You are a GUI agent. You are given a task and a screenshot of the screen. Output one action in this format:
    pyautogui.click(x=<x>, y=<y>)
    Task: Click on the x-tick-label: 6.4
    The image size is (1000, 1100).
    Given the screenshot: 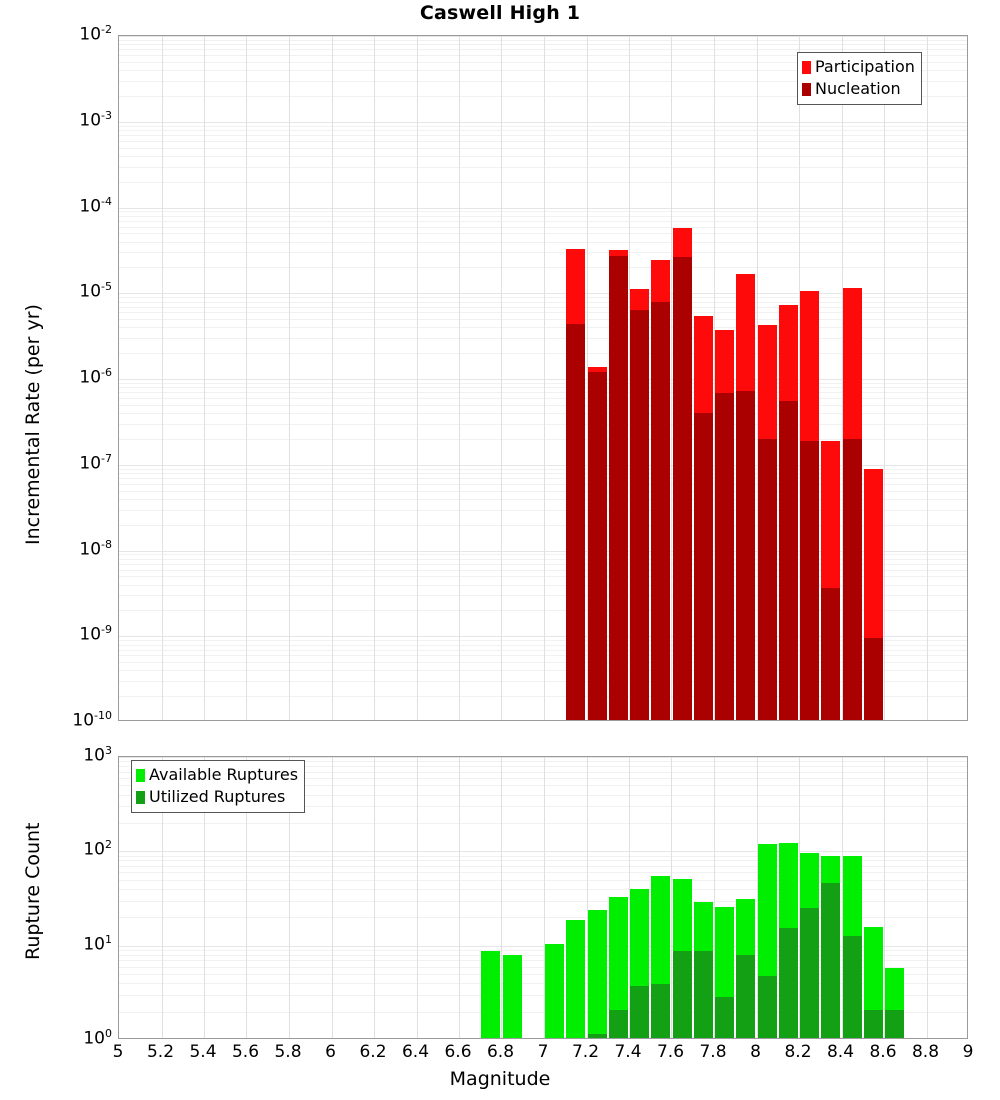 What is the action you would take?
    pyautogui.click(x=415, y=1052)
    